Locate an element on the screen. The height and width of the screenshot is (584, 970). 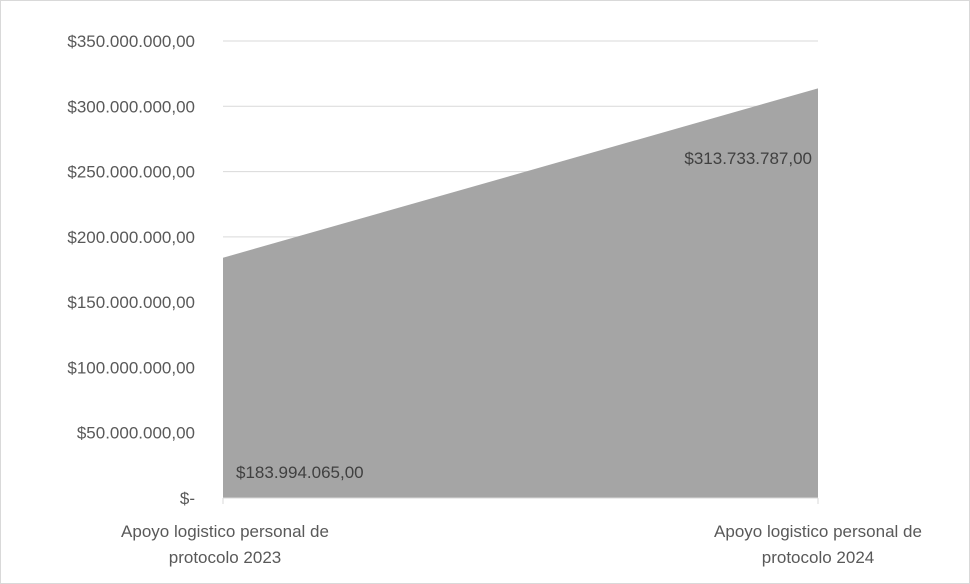
y-tick-label: $350.000.000,00 is located at coordinates (131, 41).